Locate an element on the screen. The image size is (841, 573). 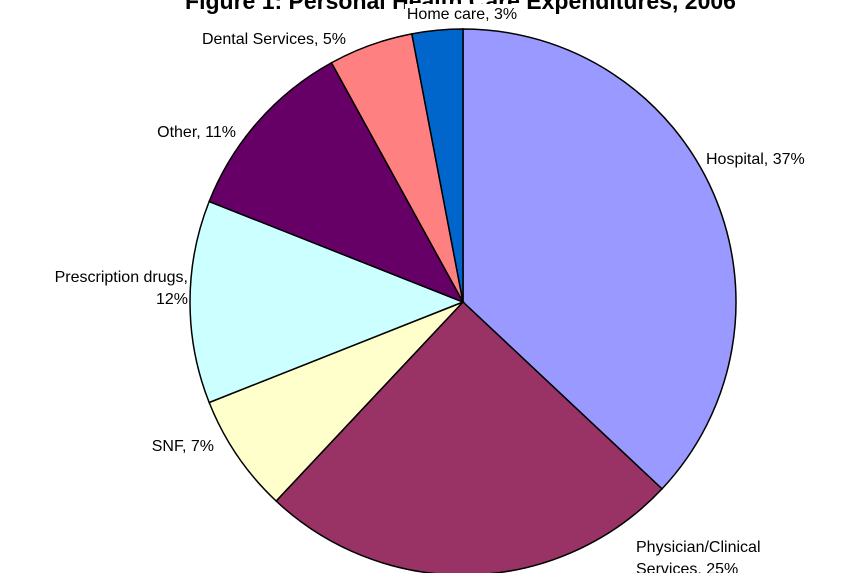
slice-label: Home care, 3% is located at coordinates (462, 15).